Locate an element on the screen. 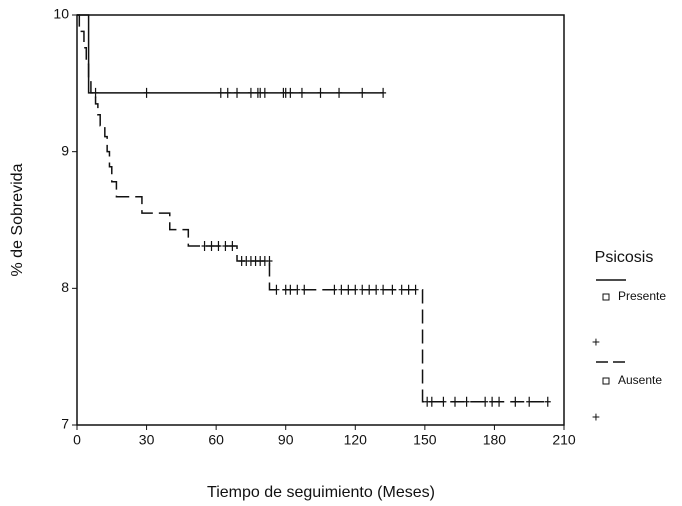 Image resolution: width=682 pixels, height=506 pixels. y-tick-label: 9 is located at coordinates (65, 150).